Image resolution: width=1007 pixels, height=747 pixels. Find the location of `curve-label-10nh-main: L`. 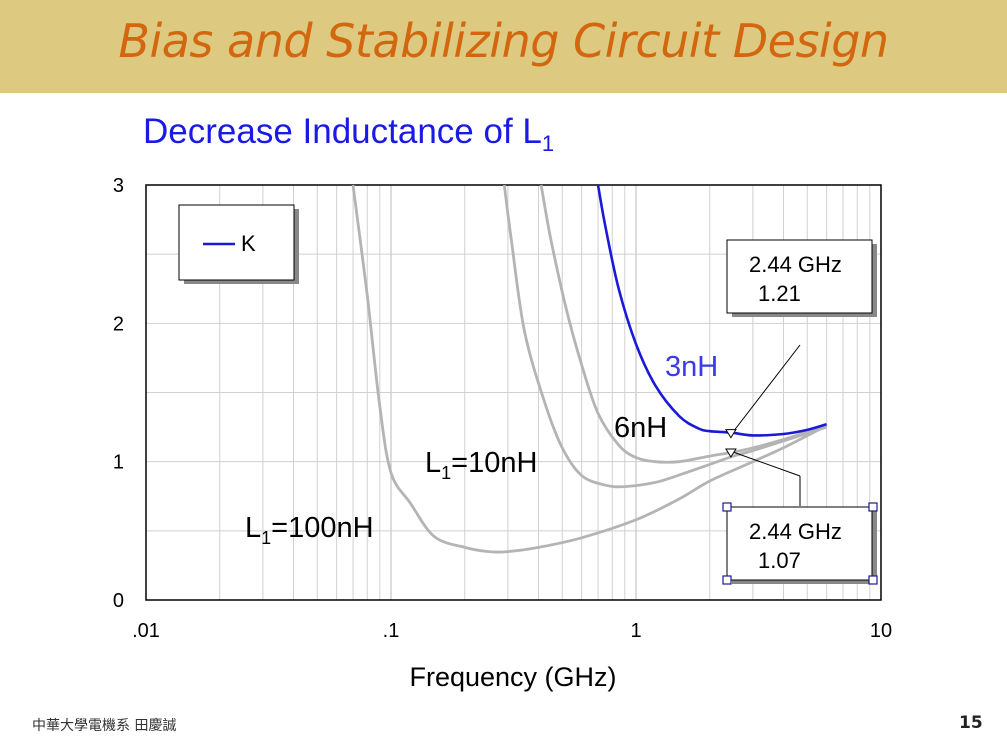

curve-label-10nh-main: L is located at coordinates (433, 463).